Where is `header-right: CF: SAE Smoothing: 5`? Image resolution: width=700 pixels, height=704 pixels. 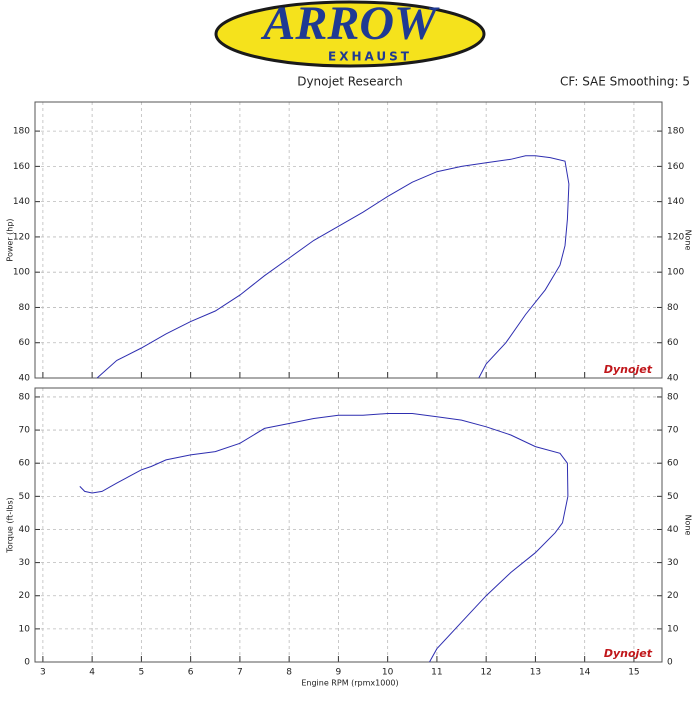
header-right: CF: SAE Smoothing: 5 is located at coordinates (625, 82).